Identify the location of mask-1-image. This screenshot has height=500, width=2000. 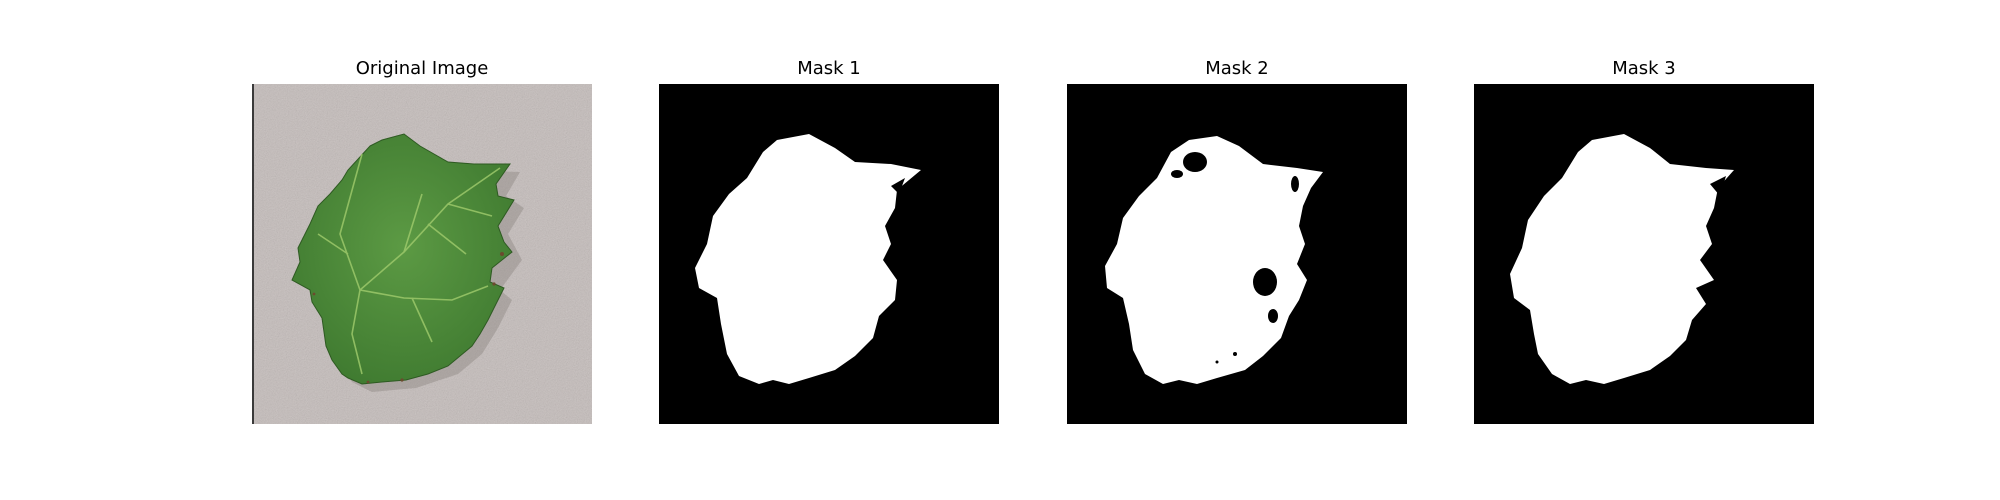
(829, 254).